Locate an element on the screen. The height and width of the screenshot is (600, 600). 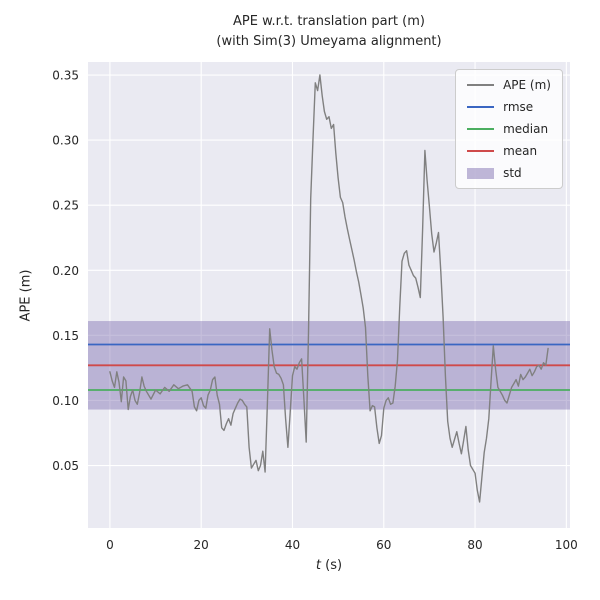
y-tick-label: 0.15 is located at coordinates (65, 336).